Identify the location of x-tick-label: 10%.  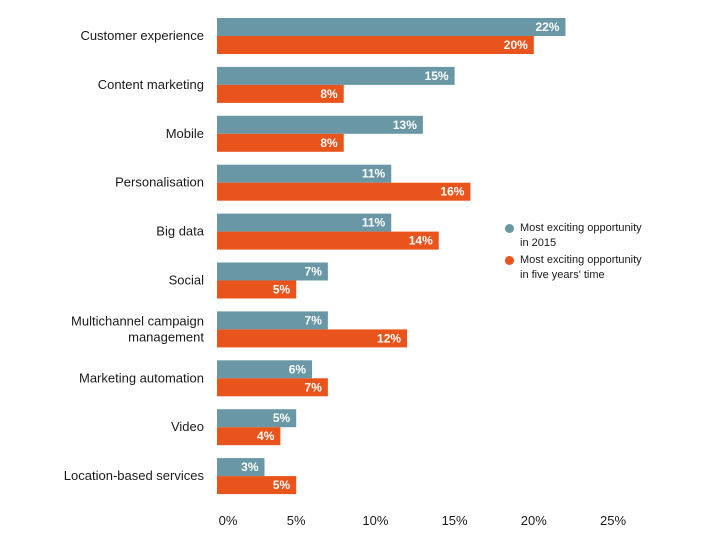
(375, 520).